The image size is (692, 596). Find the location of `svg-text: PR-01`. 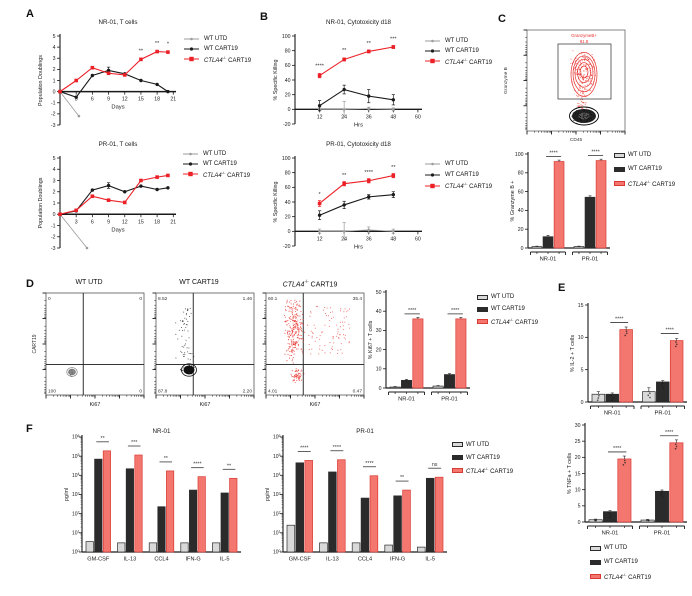

svg-text: PR-01 is located at coordinates (663, 414).